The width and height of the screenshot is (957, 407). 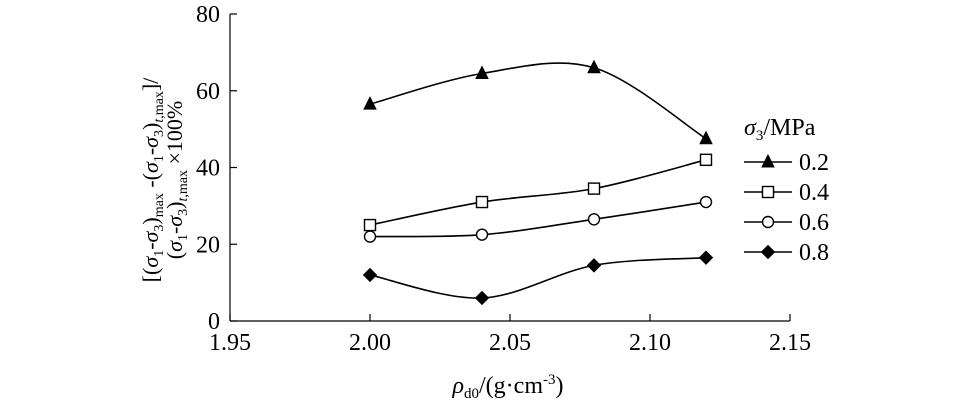 I want to click on legend-entry: 0.8, so click(x=786, y=253).